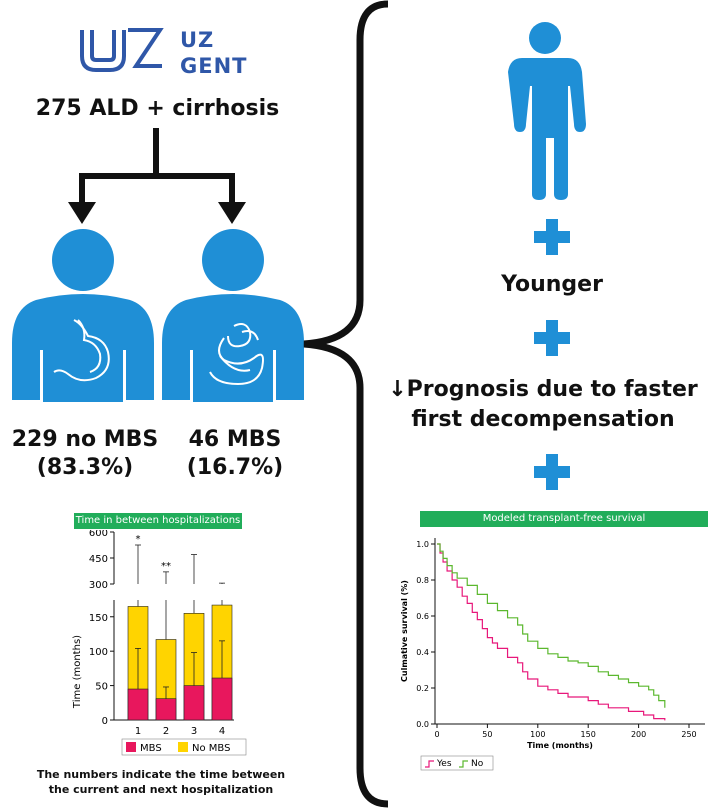  I want to click on x-tick-label: 3, so click(194, 731).